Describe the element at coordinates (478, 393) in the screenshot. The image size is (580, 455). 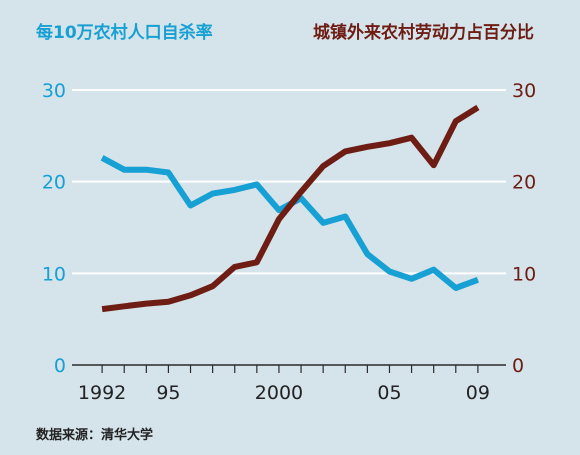
I see `x-tick-label: 09` at that location.